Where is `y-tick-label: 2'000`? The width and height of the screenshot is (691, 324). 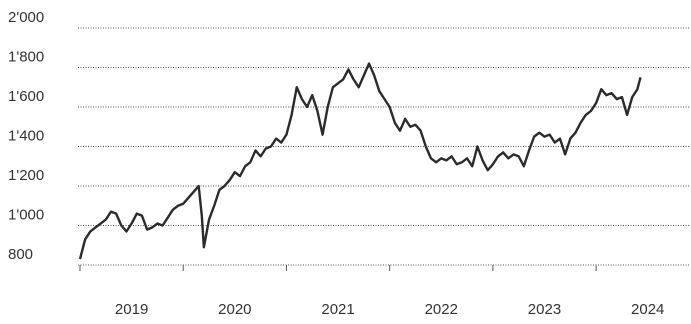 y-tick-label: 2'000 is located at coordinates (26, 17).